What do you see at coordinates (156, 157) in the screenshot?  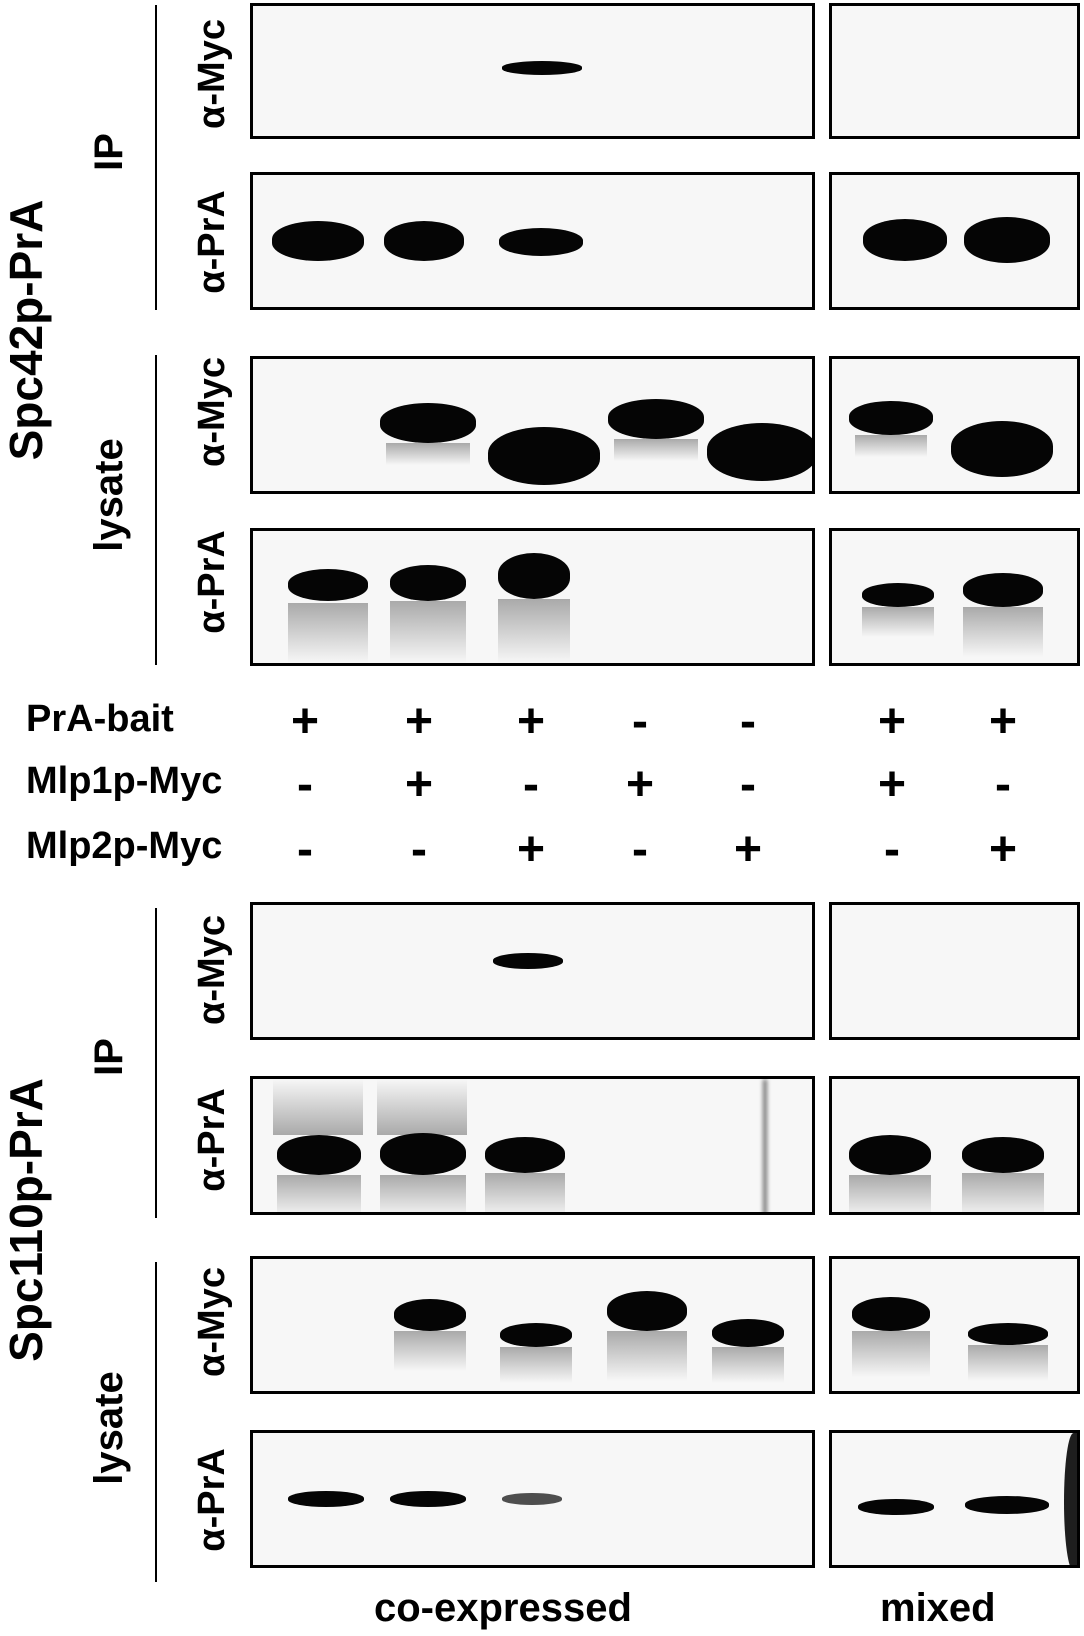 I see `bracket-ip-top` at bounding box center [156, 157].